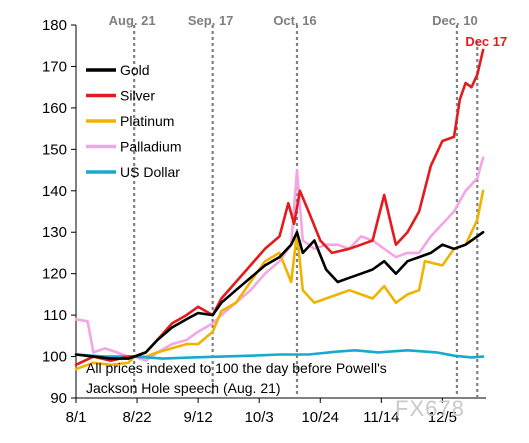 The width and height of the screenshot is (529, 443). What do you see at coordinates (442, 417) in the screenshot?
I see `x-tick-label: 12/5` at bounding box center [442, 417].